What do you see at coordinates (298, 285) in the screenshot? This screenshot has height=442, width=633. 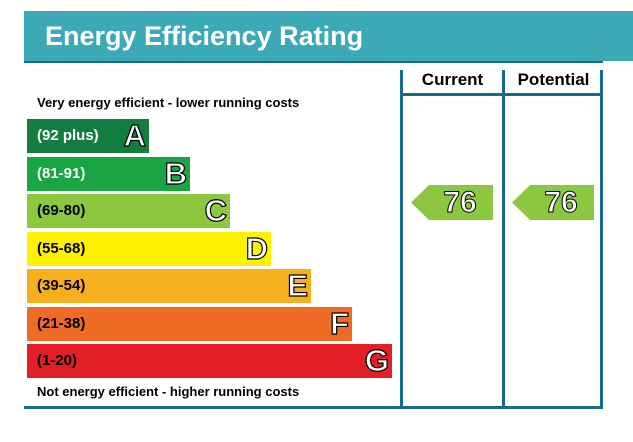 I see `band-letter: E` at bounding box center [298, 285].